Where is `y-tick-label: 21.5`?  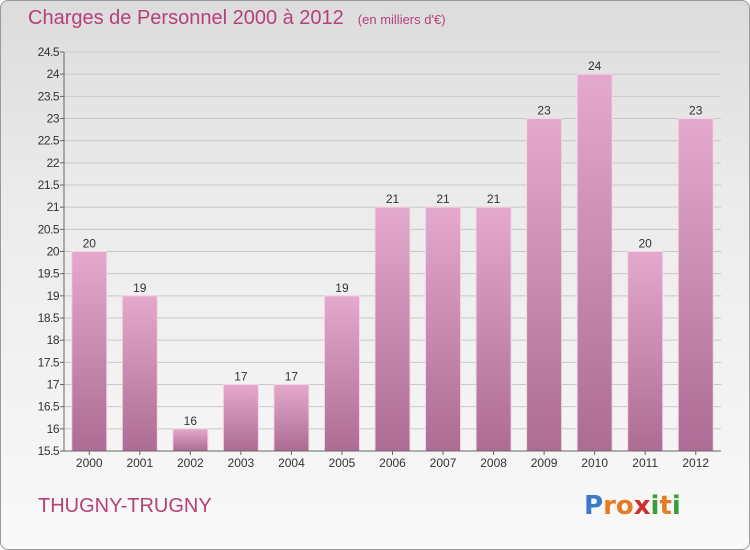 y-tick-label: 21.5 is located at coordinates (49, 185).